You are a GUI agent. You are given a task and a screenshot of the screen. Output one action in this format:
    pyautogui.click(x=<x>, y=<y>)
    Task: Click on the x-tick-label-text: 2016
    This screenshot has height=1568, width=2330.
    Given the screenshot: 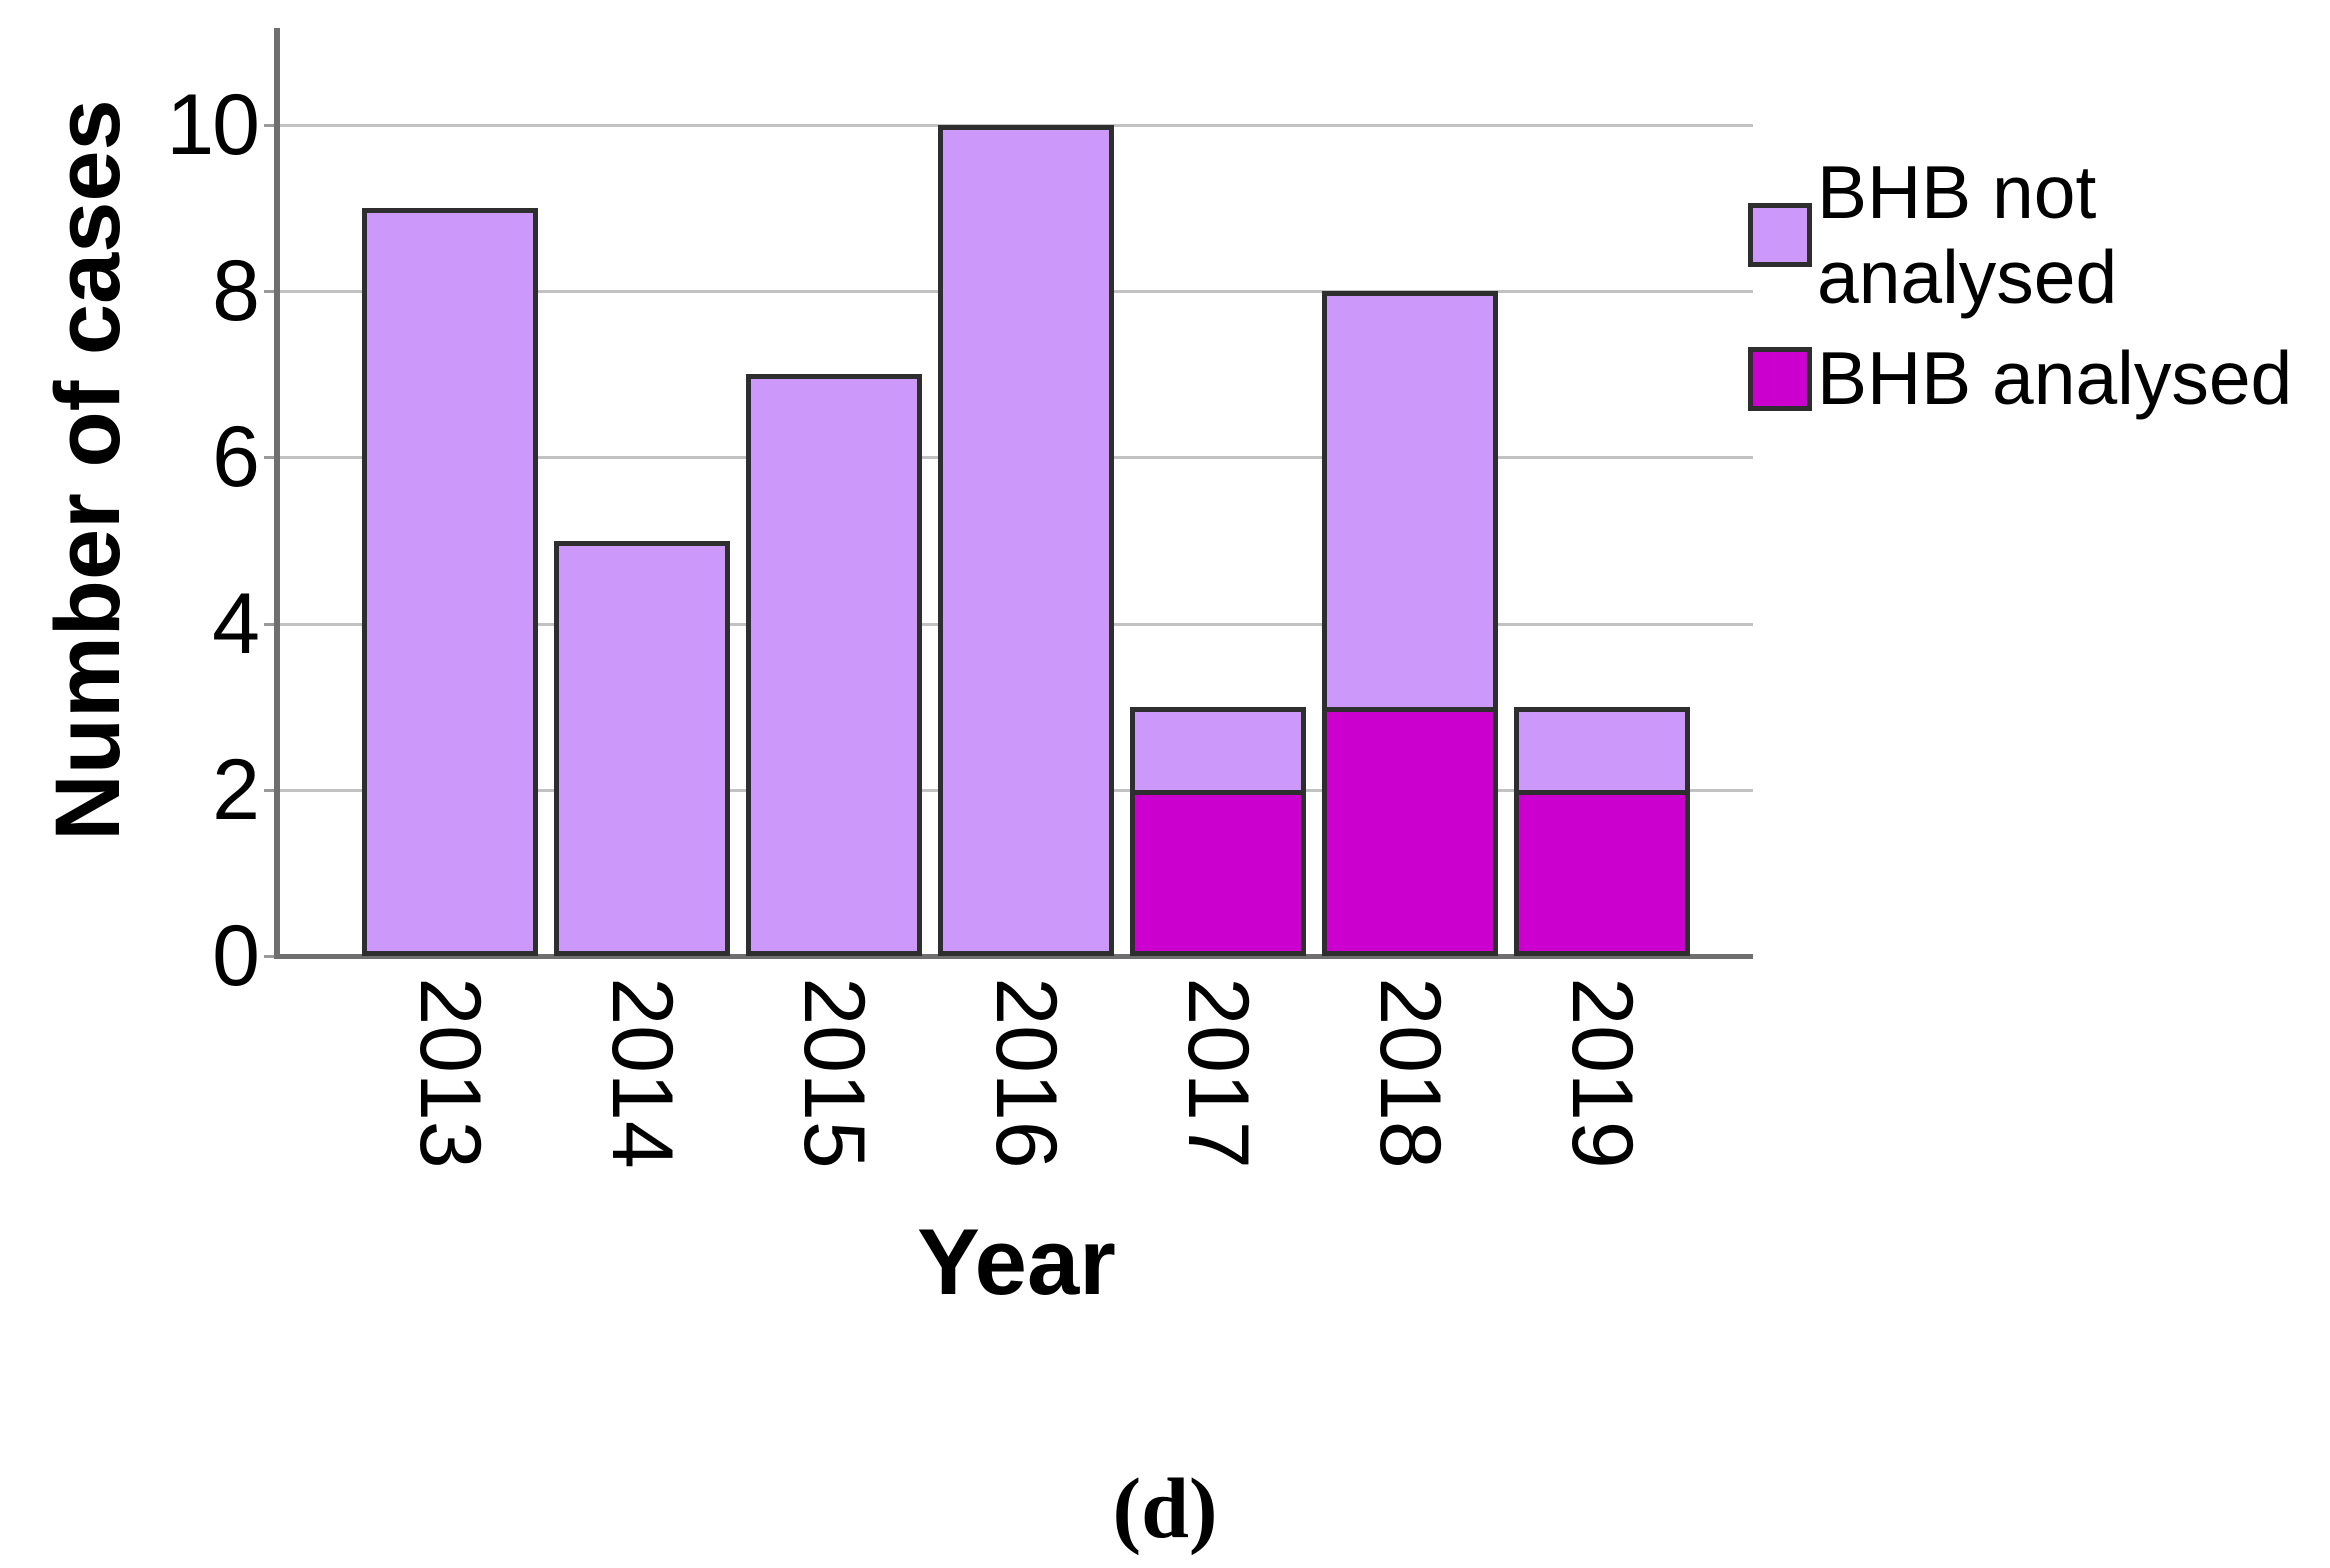 What is the action you would take?
    pyautogui.click(x=1026, y=1073)
    